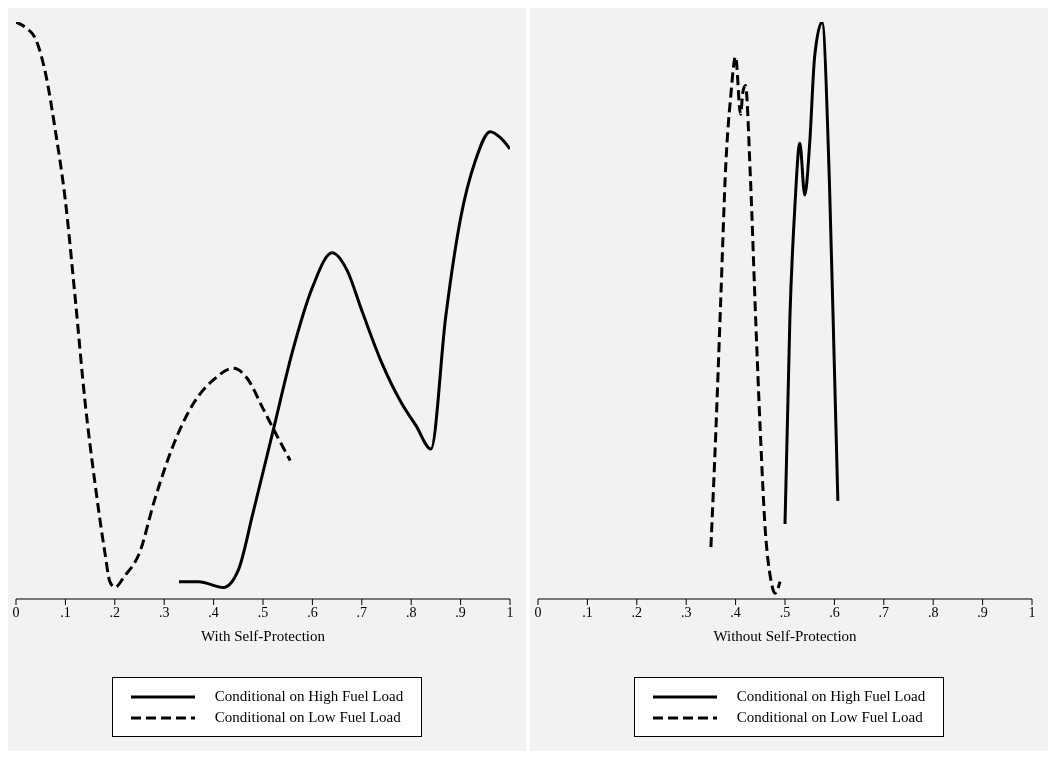 This screenshot has width=1055, height=764. What do you see at coordinates (263, 636) in the screenshot?
I see `x-axis-title: With Self-Protection` at bounding box center [263, 636].